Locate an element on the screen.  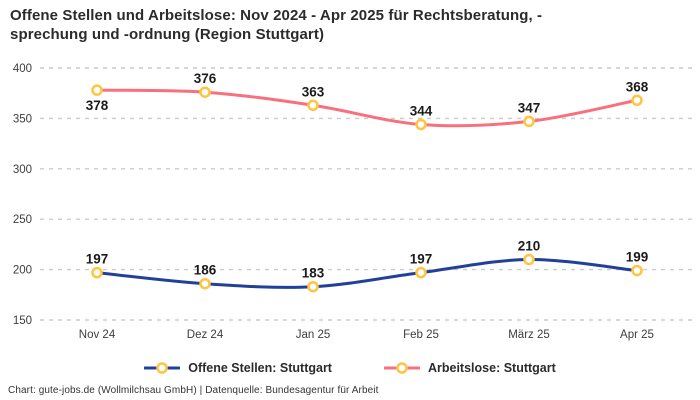
data-point-label: 347 is located at coordinates (529, 107).